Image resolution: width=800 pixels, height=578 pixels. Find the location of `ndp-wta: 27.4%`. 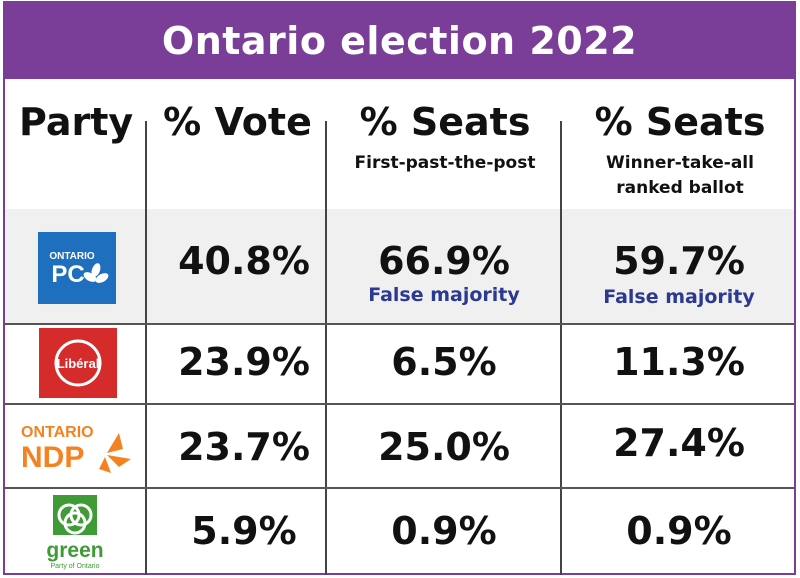

ndp-wta: 27.4% is located at coordinates (679, 443).